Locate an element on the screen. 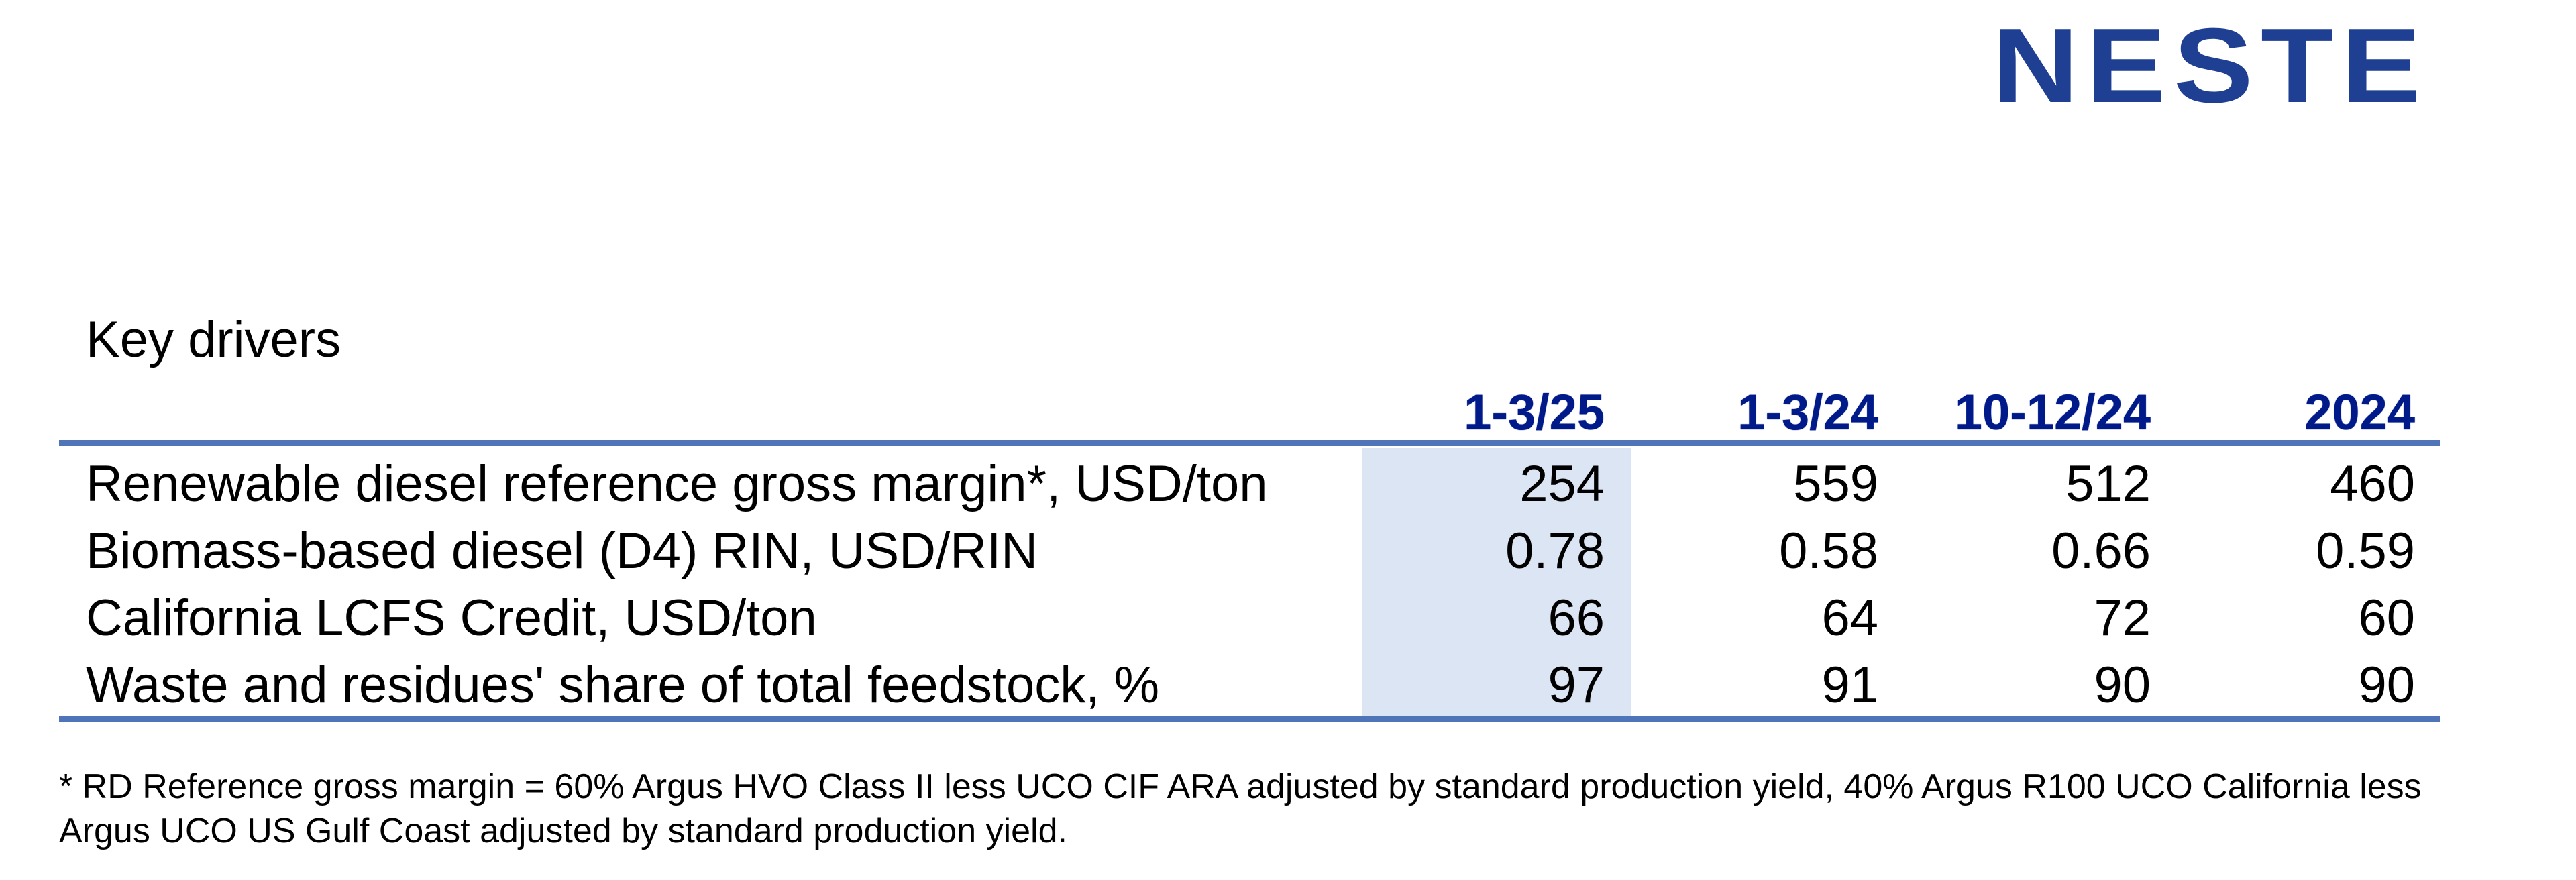 The image size is (2576, 880). cell-value: 0.58 is located at coordinates (1828, 551).